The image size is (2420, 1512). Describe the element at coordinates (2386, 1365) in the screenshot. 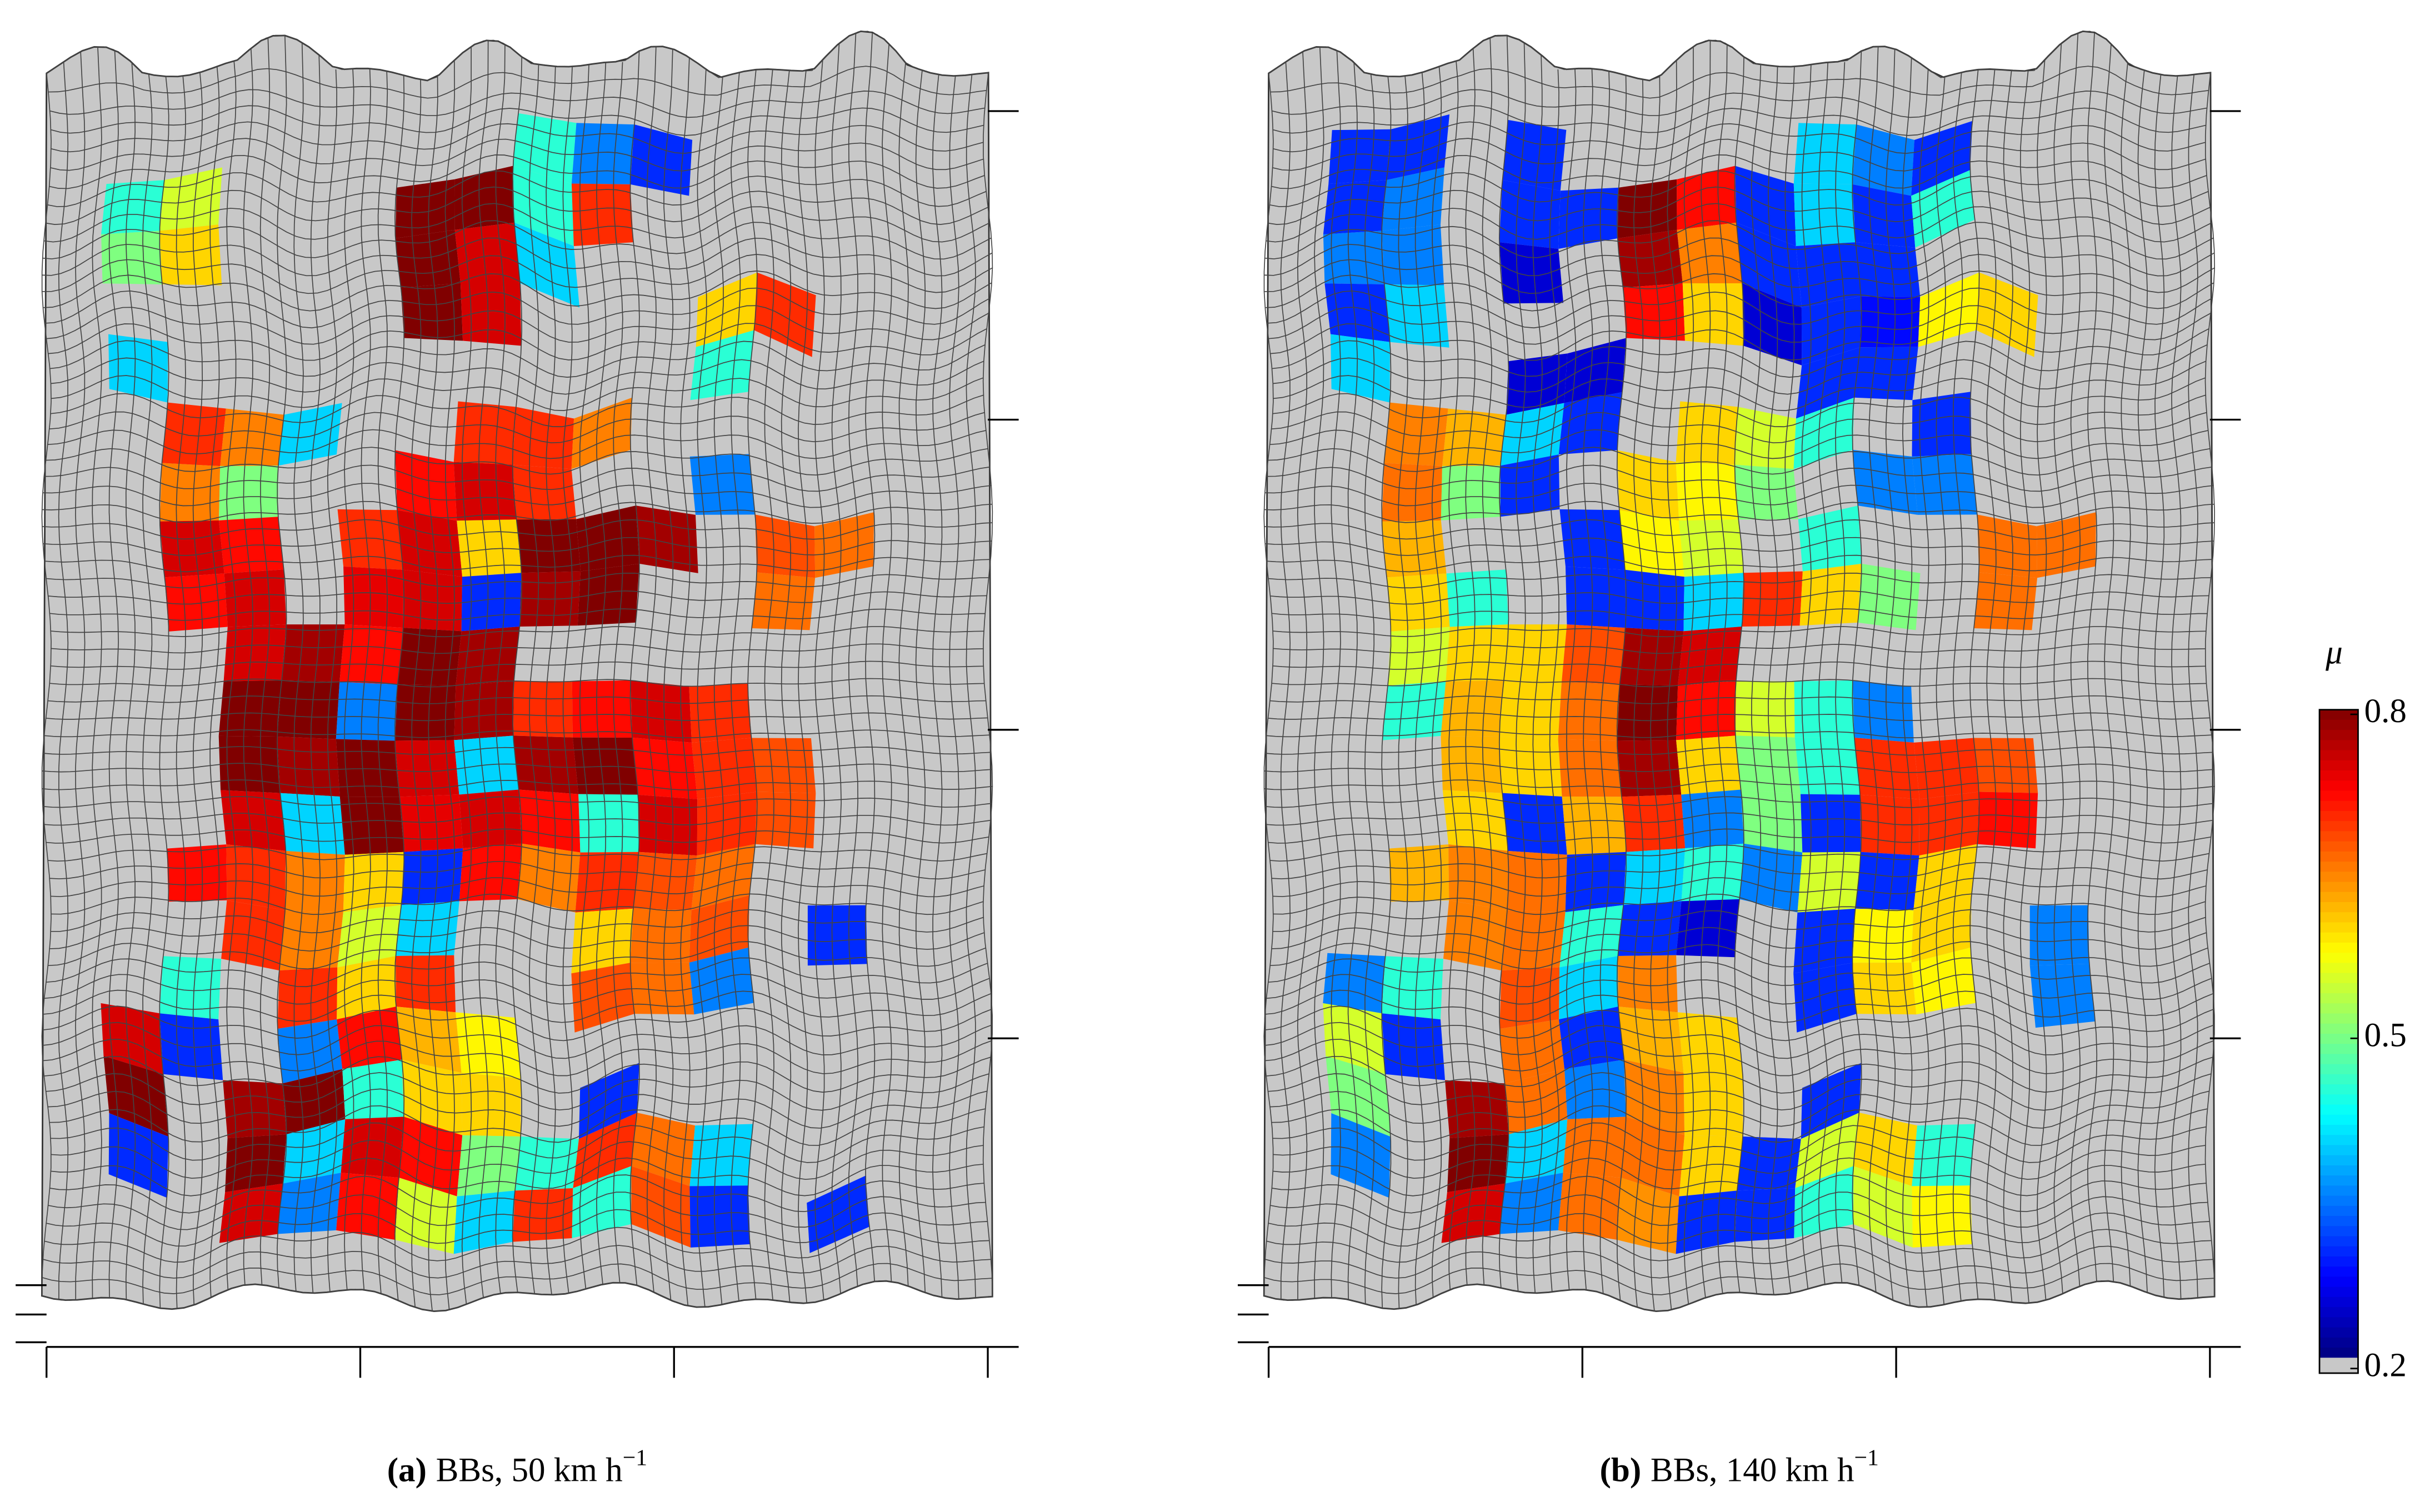

I see `colorbar-tick-label: 0.2` at that location.